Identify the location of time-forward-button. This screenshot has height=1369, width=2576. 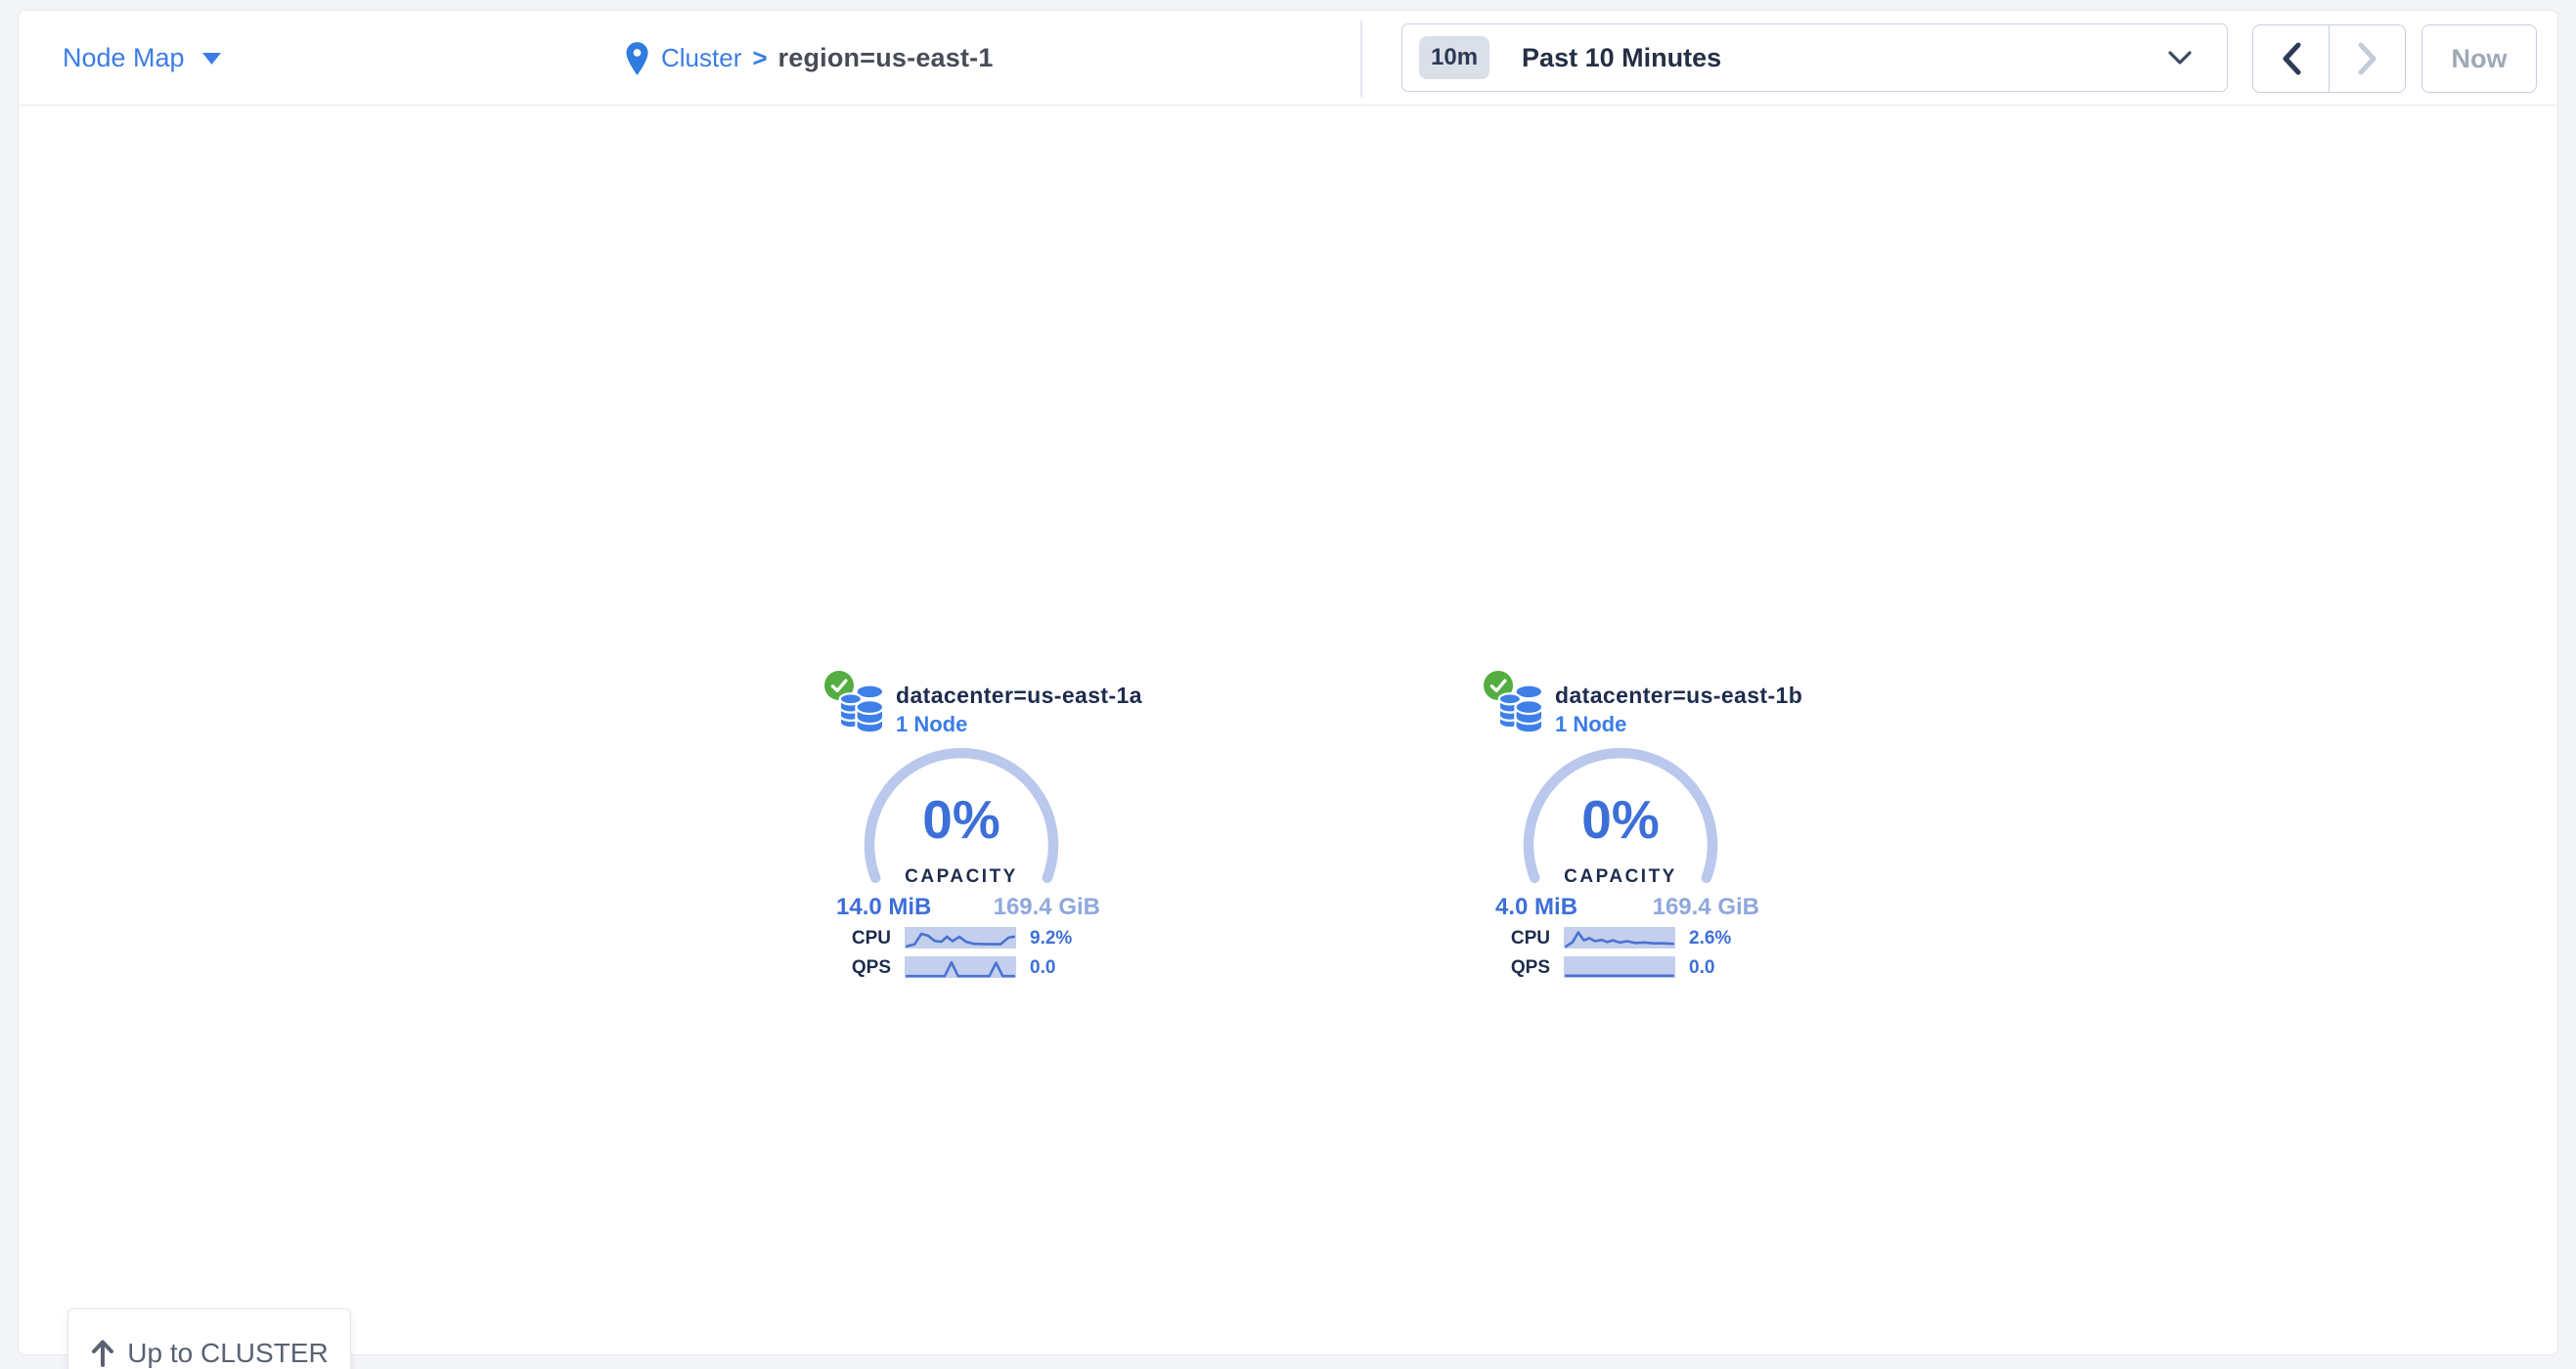
(2367, 58).